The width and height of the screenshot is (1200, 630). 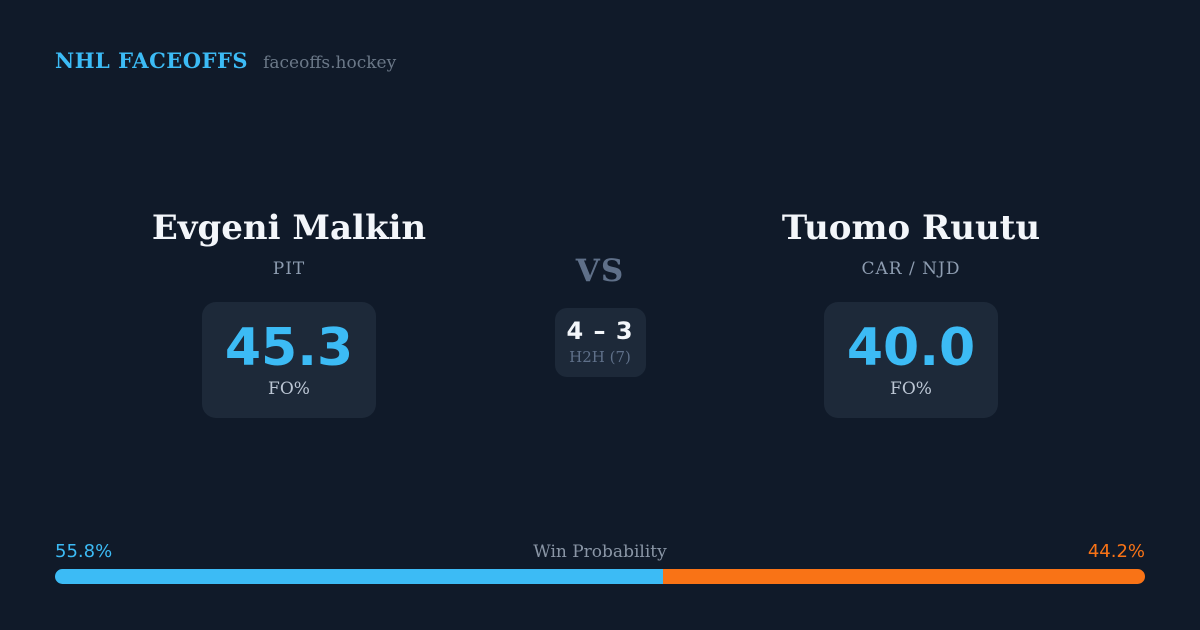 I want to click on win-probability-bar, so click(x=600, y=576).